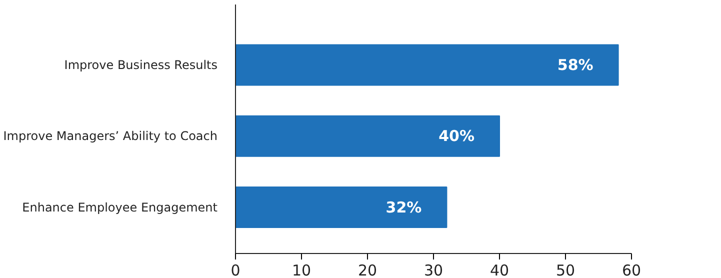 Image resolution: width=721 pixels, height=278 pixels. What do you see at coordinates (456, 136) in the screenshot?
I see `data-label: 40%` at bounding box center [456, 136].